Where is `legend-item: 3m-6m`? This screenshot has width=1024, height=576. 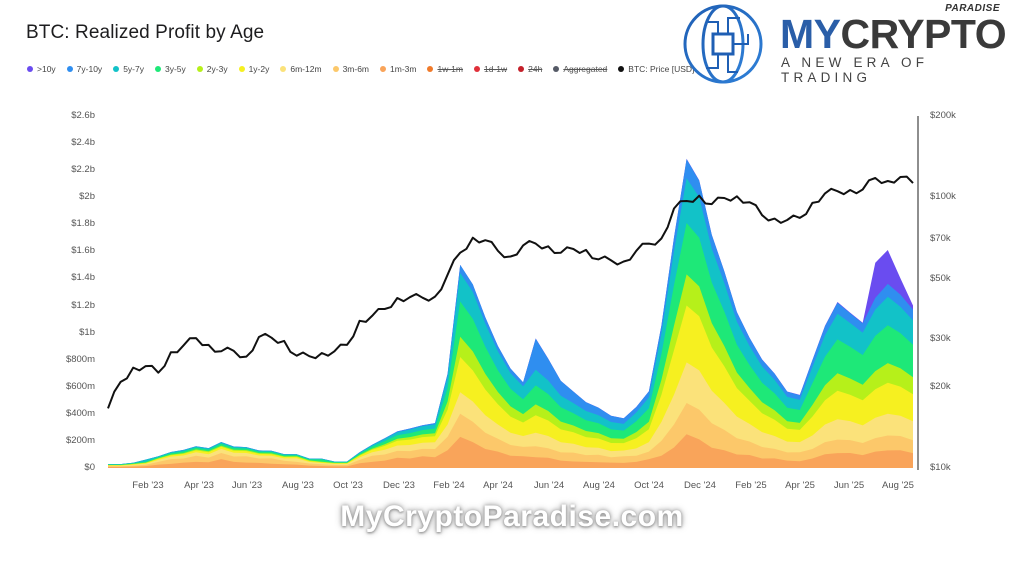 legend-item: 3m-6m is located at coordinates (351, 69).